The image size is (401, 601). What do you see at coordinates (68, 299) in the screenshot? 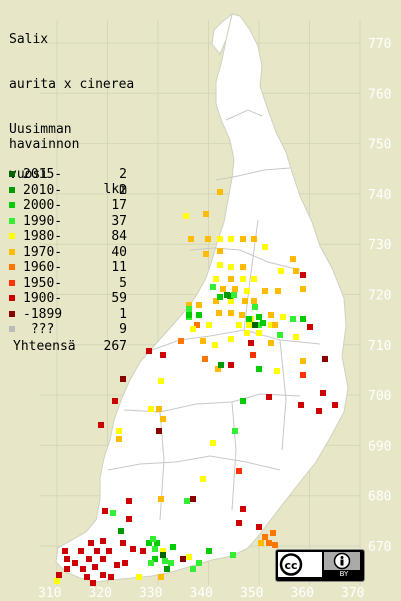
I see `legend-item: 1900- 59` at bounding box center [68, 299].